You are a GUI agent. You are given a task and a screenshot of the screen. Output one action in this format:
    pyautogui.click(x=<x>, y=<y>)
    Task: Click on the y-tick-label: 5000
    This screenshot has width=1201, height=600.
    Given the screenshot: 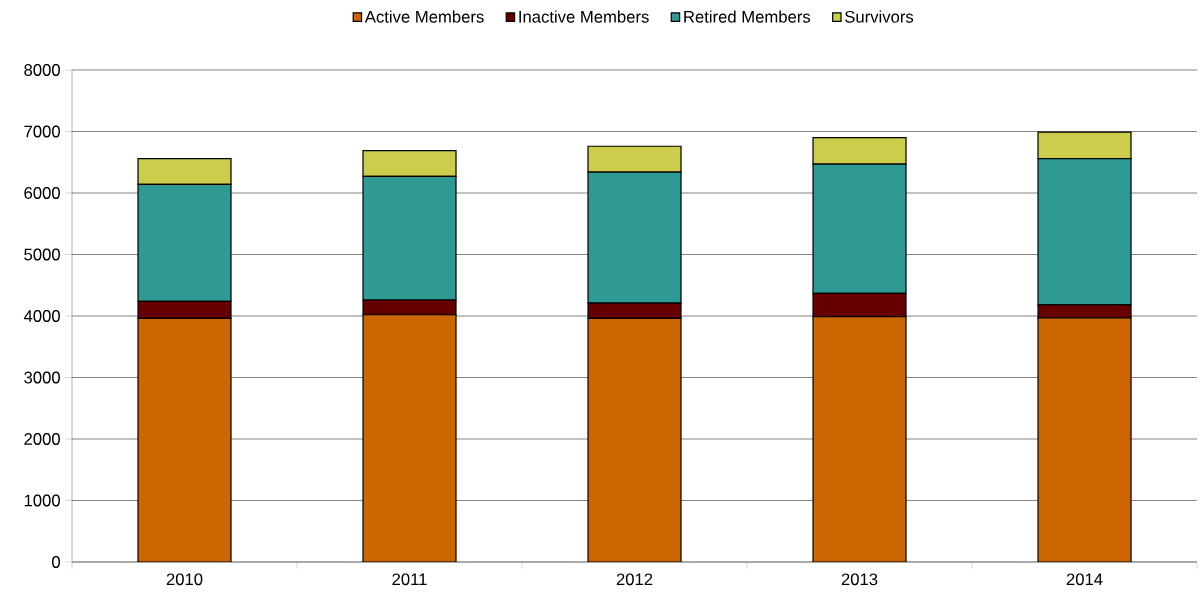 What is the action you would take?
    pyautogui.click(x=42, y=254)
    